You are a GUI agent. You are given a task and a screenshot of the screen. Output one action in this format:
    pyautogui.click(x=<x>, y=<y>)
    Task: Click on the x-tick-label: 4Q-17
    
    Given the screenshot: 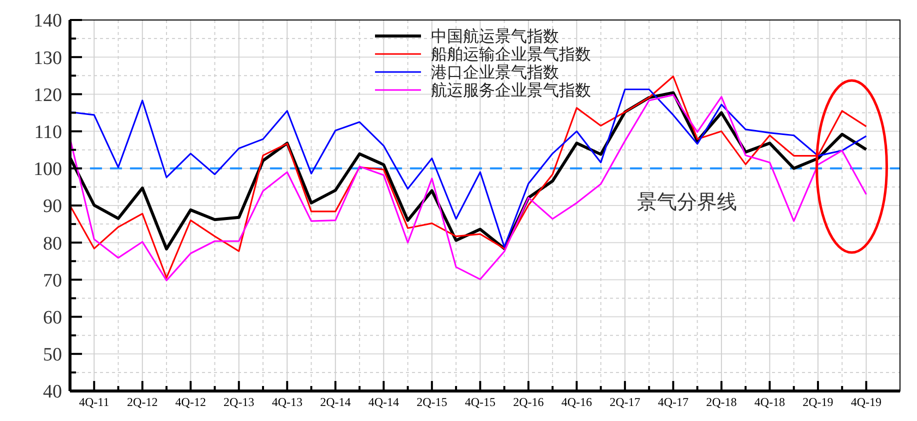 What is the action you would take?
    pyautogui.click(x=673, y=402)
    